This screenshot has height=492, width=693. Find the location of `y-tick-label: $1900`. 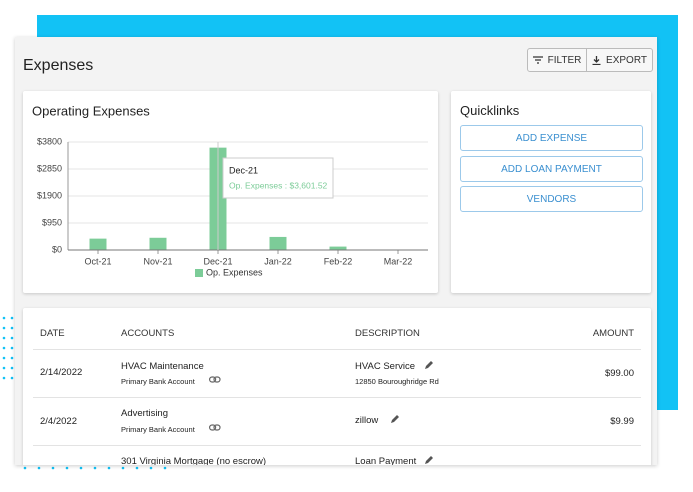

y-tick-label: $1900 is located at coordinates (49, 195).